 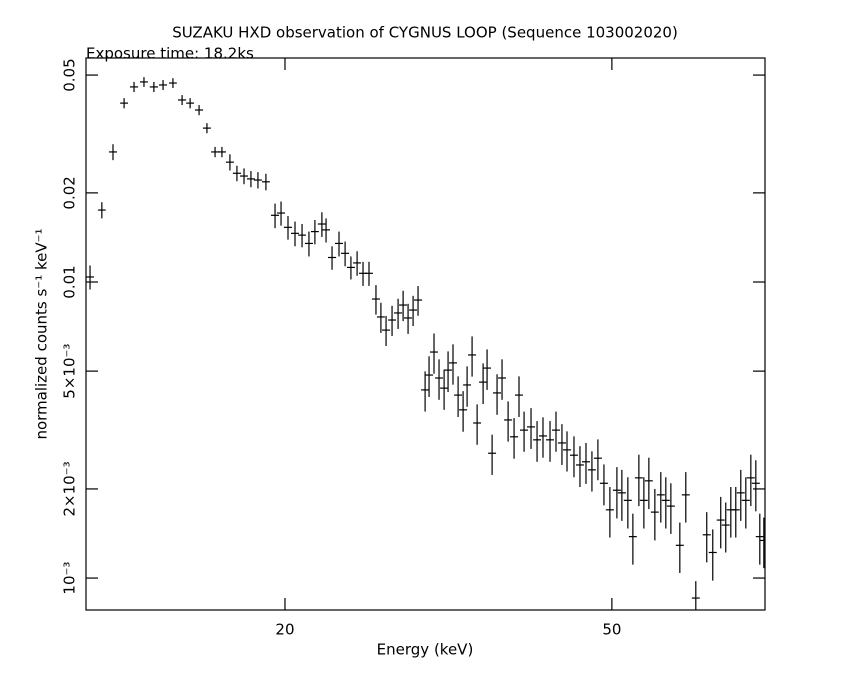 I want to click on y-tick-label: 2×10⁻³, so click(x=70, y=488).